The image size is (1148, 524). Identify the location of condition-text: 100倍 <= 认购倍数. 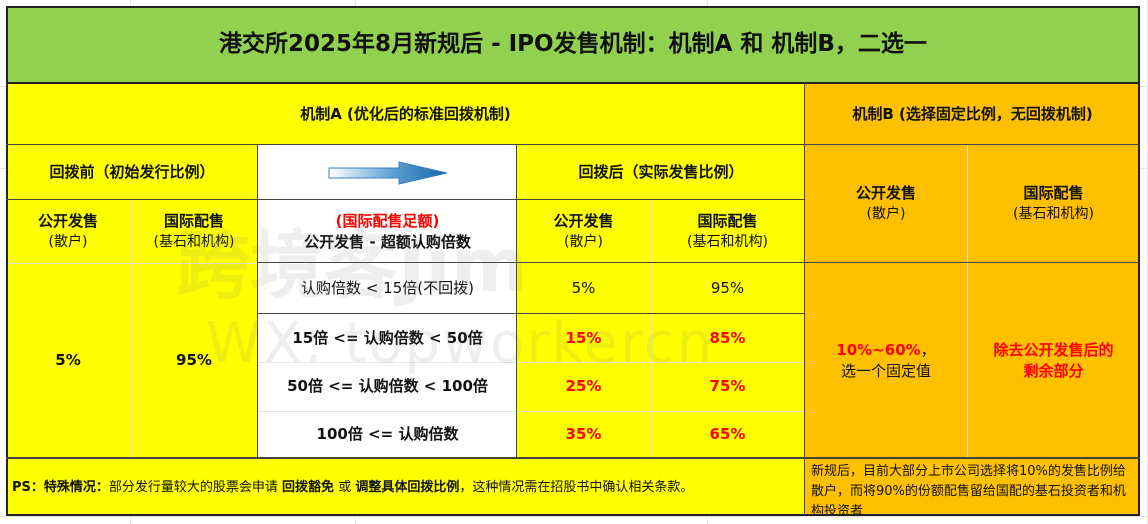
(387, 434).